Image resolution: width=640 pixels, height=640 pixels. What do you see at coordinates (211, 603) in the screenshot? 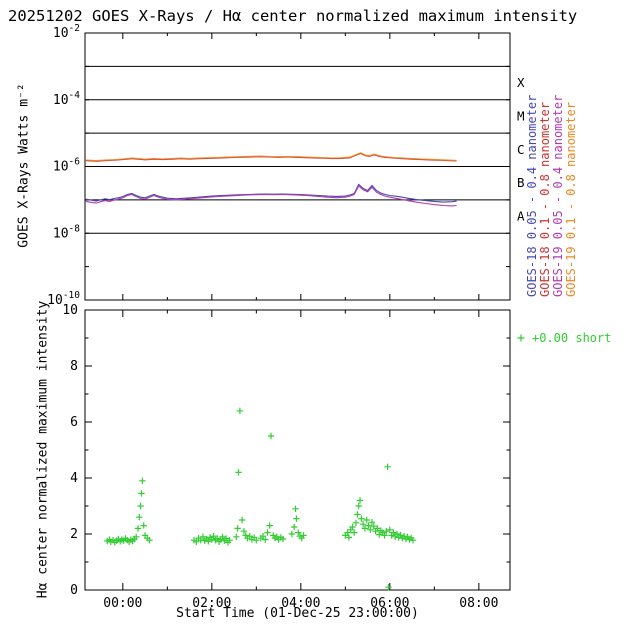
I see `x-tick-label: 02:00` at bounding box center [211, 603].